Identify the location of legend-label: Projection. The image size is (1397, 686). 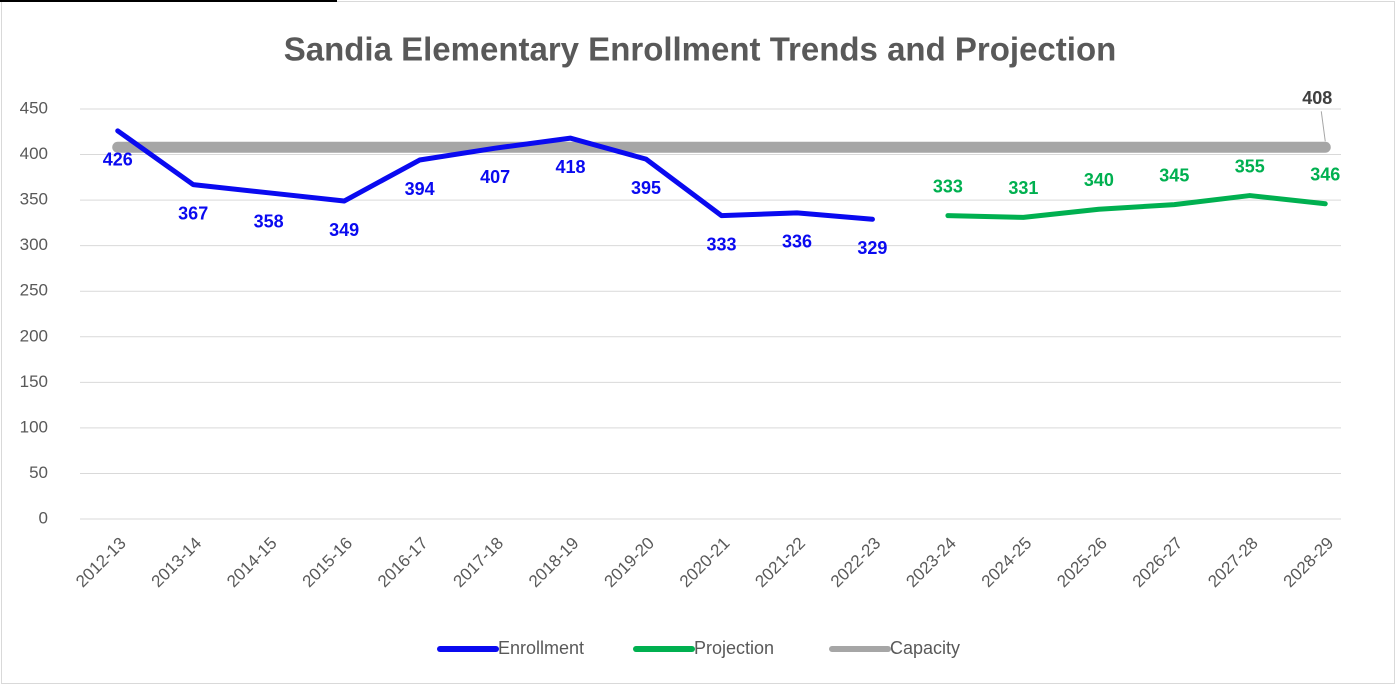
(734, 648).